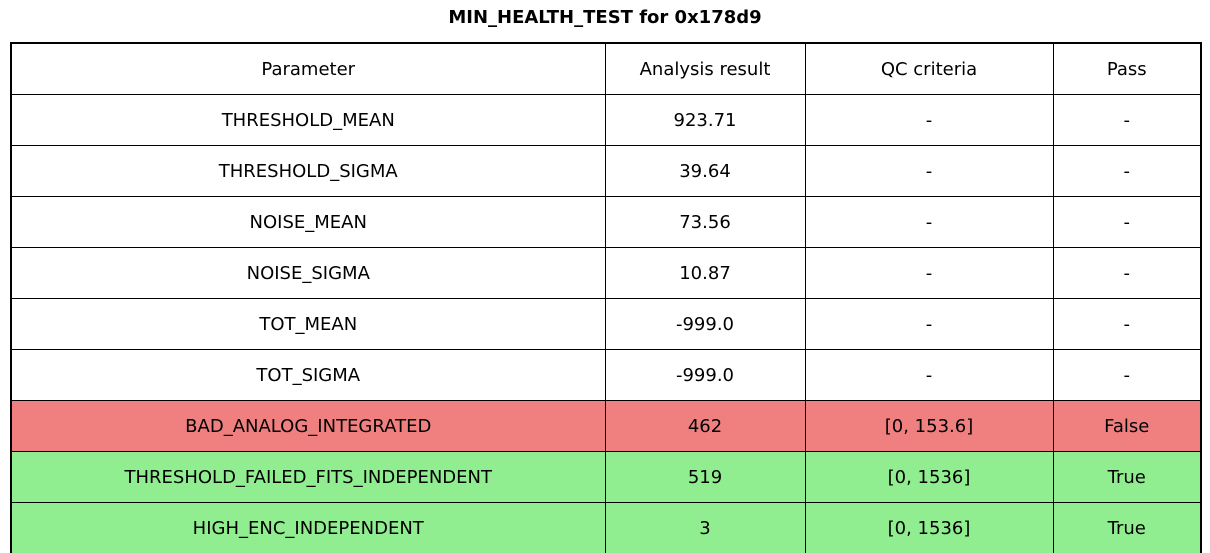  What do you see at coordinates (705, 120) in the screenshot?
I see `cell-analysis-result: 923.71` at bounding box center [705, 120].